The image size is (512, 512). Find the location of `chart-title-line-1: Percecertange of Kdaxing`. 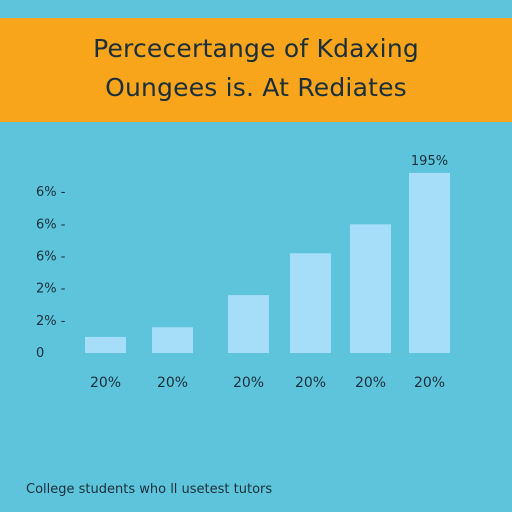

chart-title-line-1: Percecertange of Kdaxing is located at coordinates (256, 48).